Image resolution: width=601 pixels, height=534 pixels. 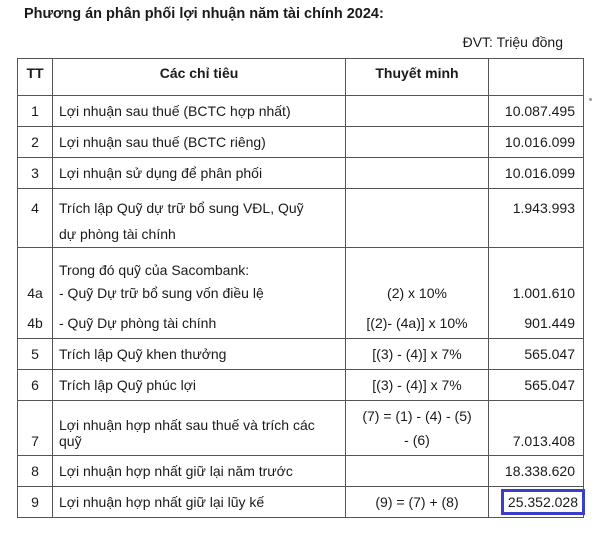 I want to click on row-value: 1.943.993, so click(x=536, y=218).